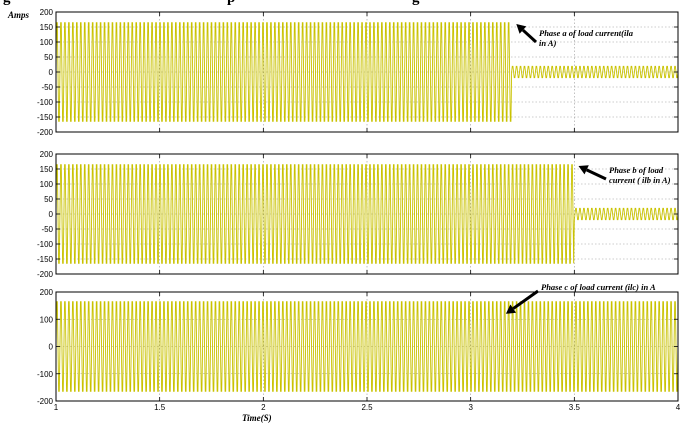  Describe the element at coordinates (416, 3) in the screenshot. I see `title-fragment-3: g` at that location.